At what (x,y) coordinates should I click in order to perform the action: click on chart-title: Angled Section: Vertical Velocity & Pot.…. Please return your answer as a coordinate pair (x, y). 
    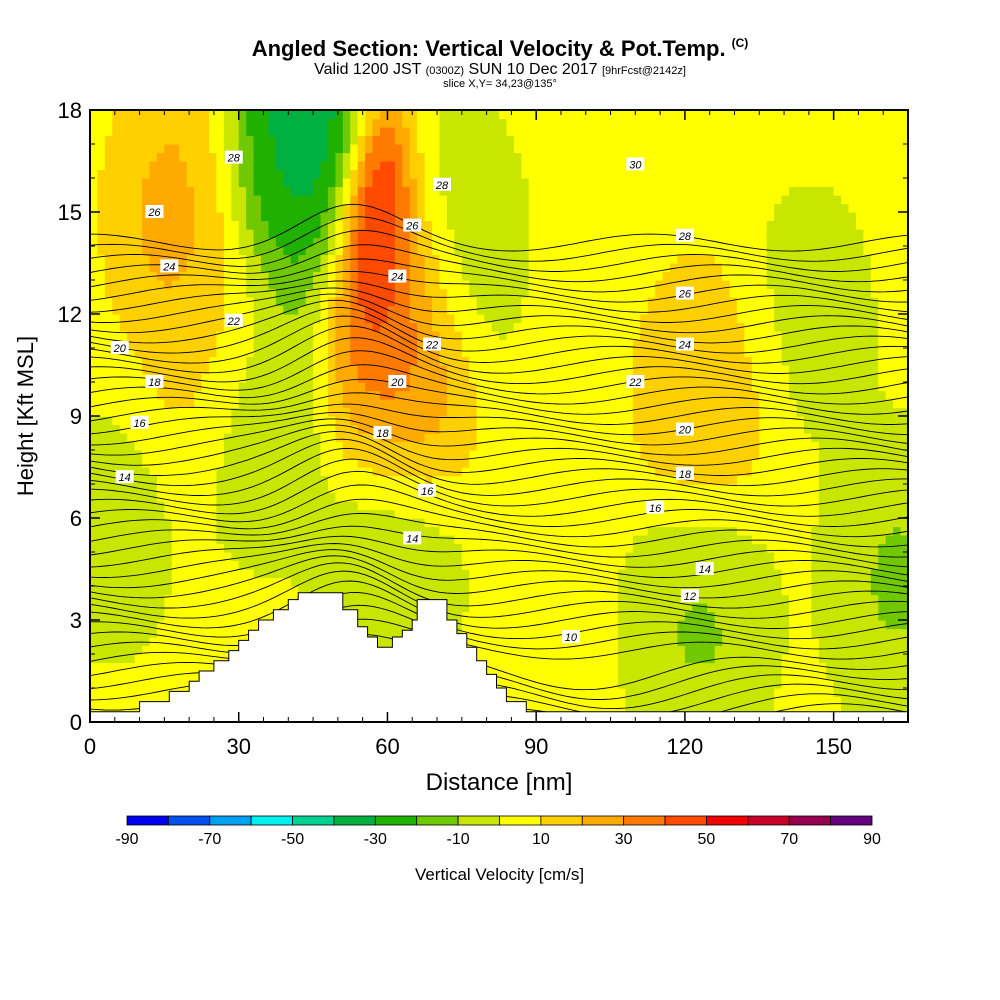
    Looking at the image, I should click on (500, 48).